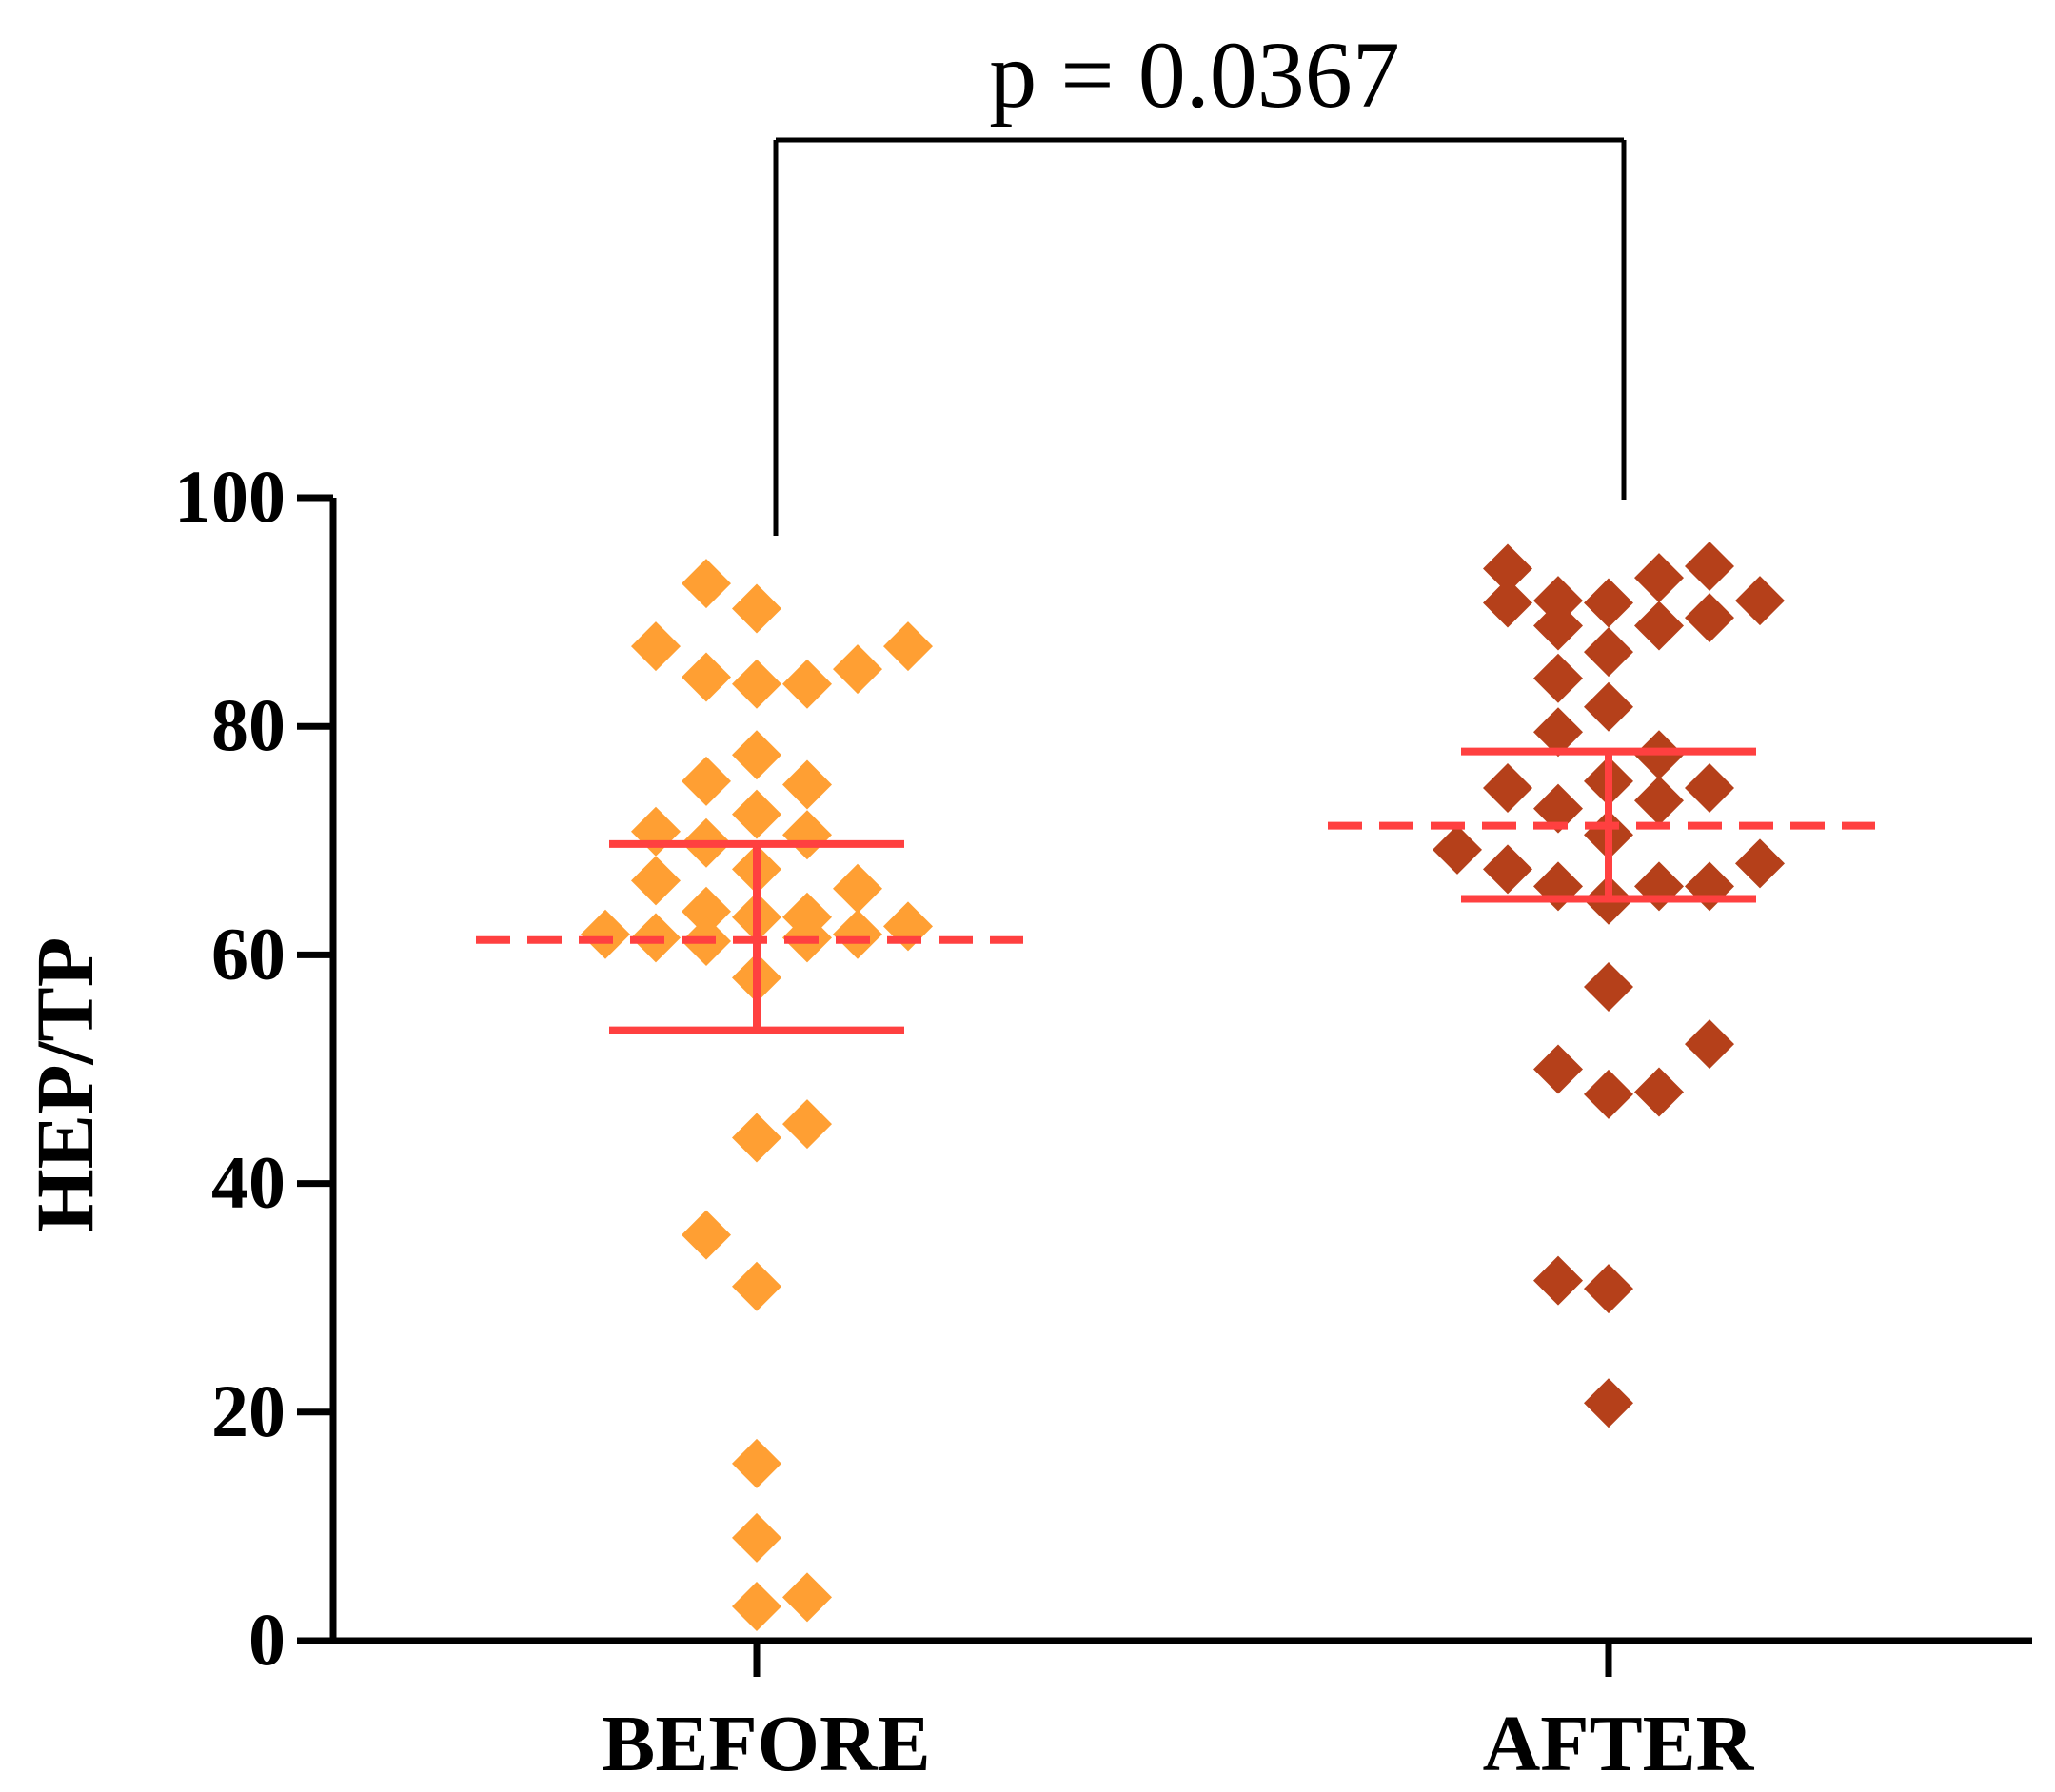  Describe the element at coordinates (249, 724) in the screenshot. I see `y-tick-label-80: 80` at that location.